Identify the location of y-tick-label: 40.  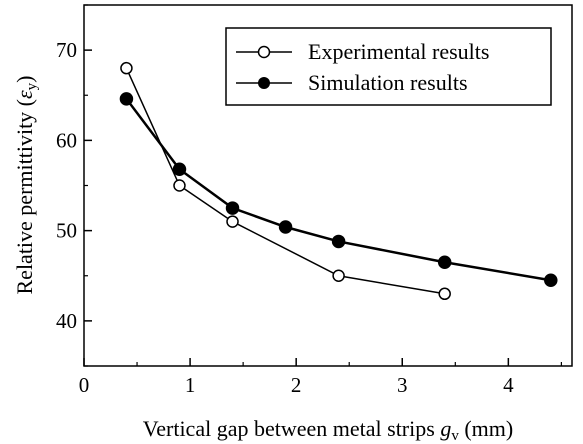
(66, 321).